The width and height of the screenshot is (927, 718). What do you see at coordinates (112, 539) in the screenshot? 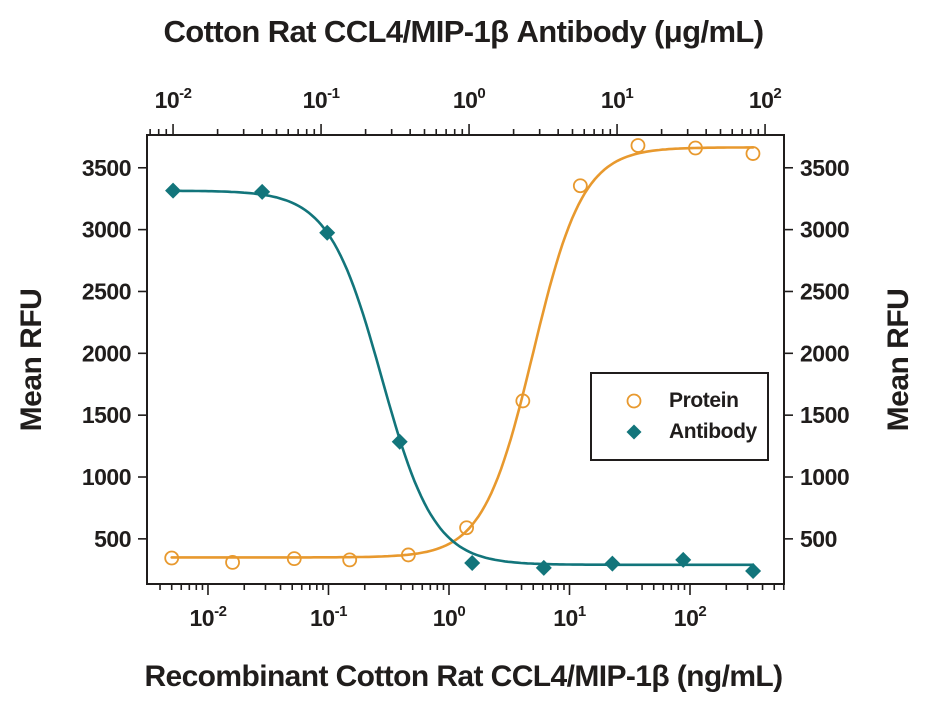
I see `y-tick-label-left: 500` at bounding box center [112, 539].